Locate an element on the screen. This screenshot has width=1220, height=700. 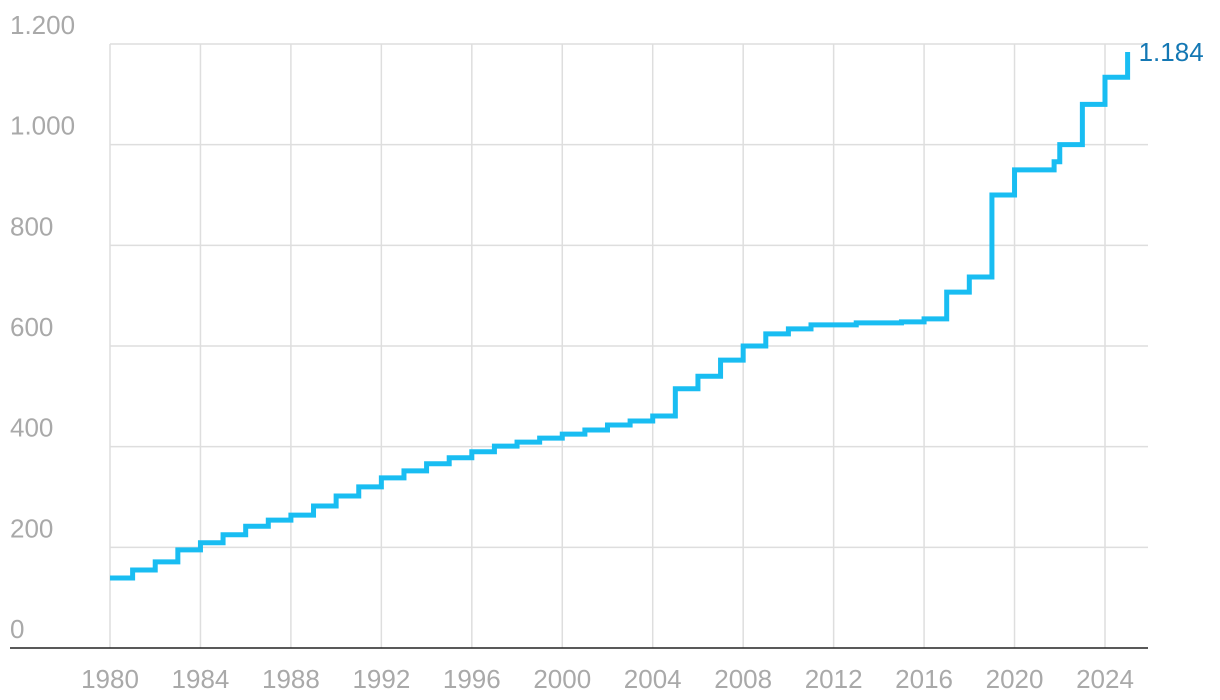
y-tick-label: 200 is located at coordinates (31, 528).